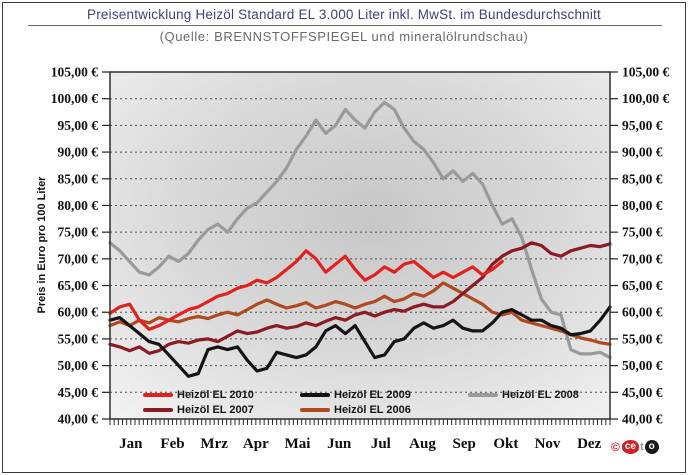 This screenshot has width=688, height=475. What do you see at coordinates (131, 444) in the screenshot?
I see `month-label: Jan` at bounding box center [131, 444].